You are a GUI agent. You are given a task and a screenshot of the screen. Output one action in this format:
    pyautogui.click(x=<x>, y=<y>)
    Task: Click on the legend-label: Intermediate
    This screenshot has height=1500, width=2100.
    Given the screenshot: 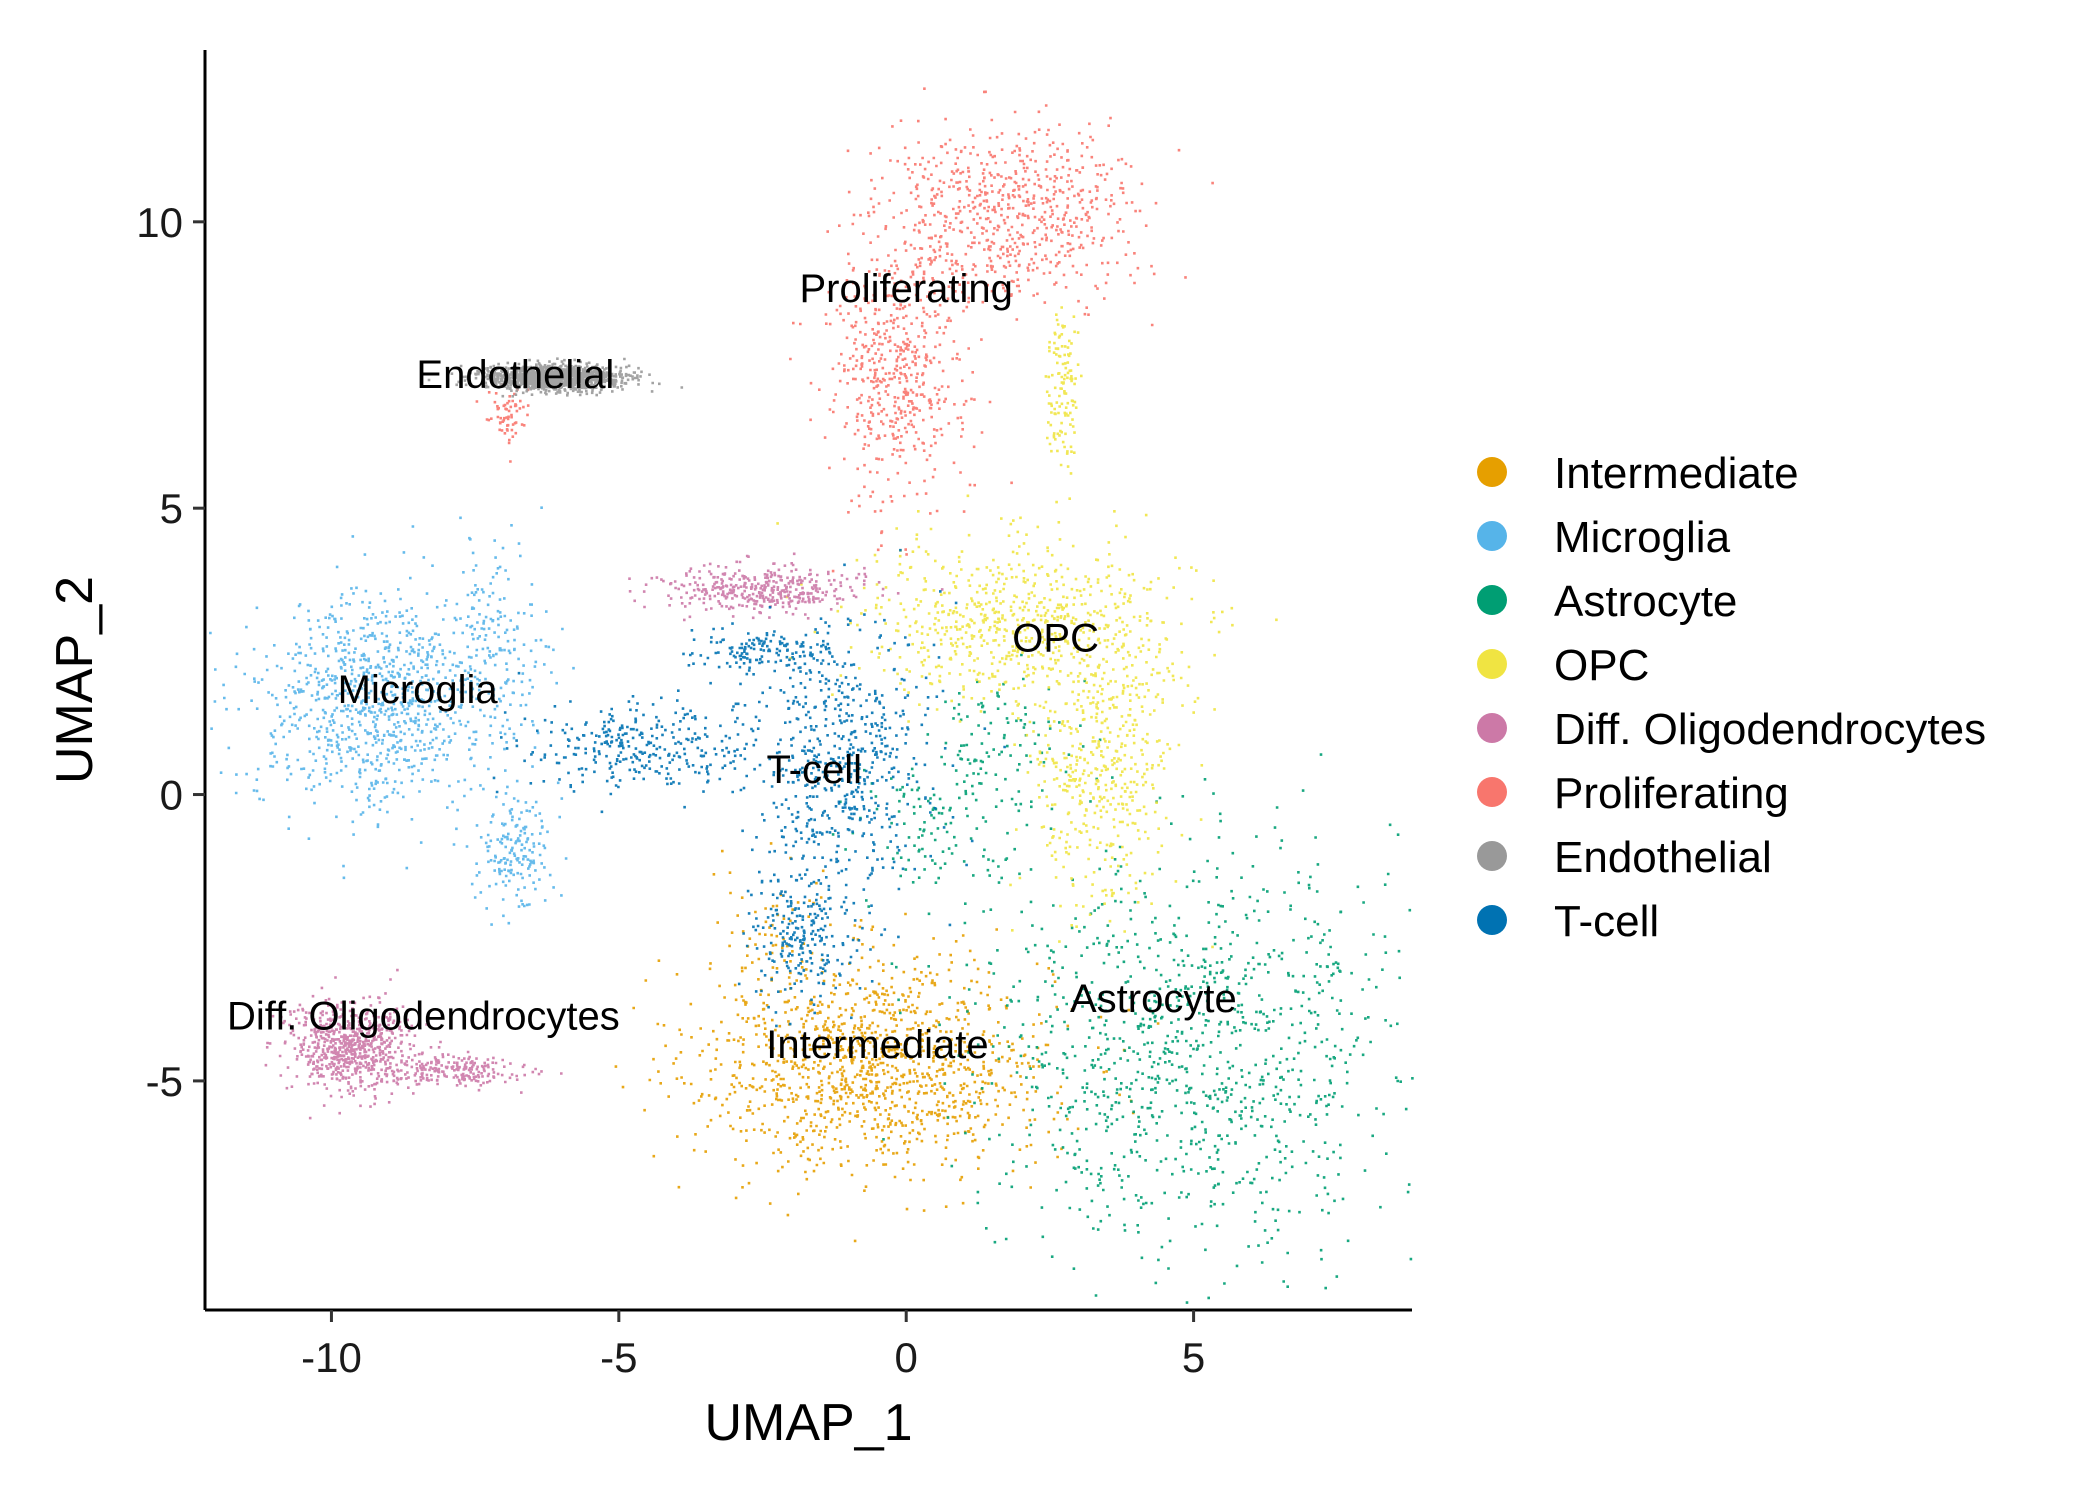 What is the action you would take?
    pyautogui.click(x=1676, y=473)
    